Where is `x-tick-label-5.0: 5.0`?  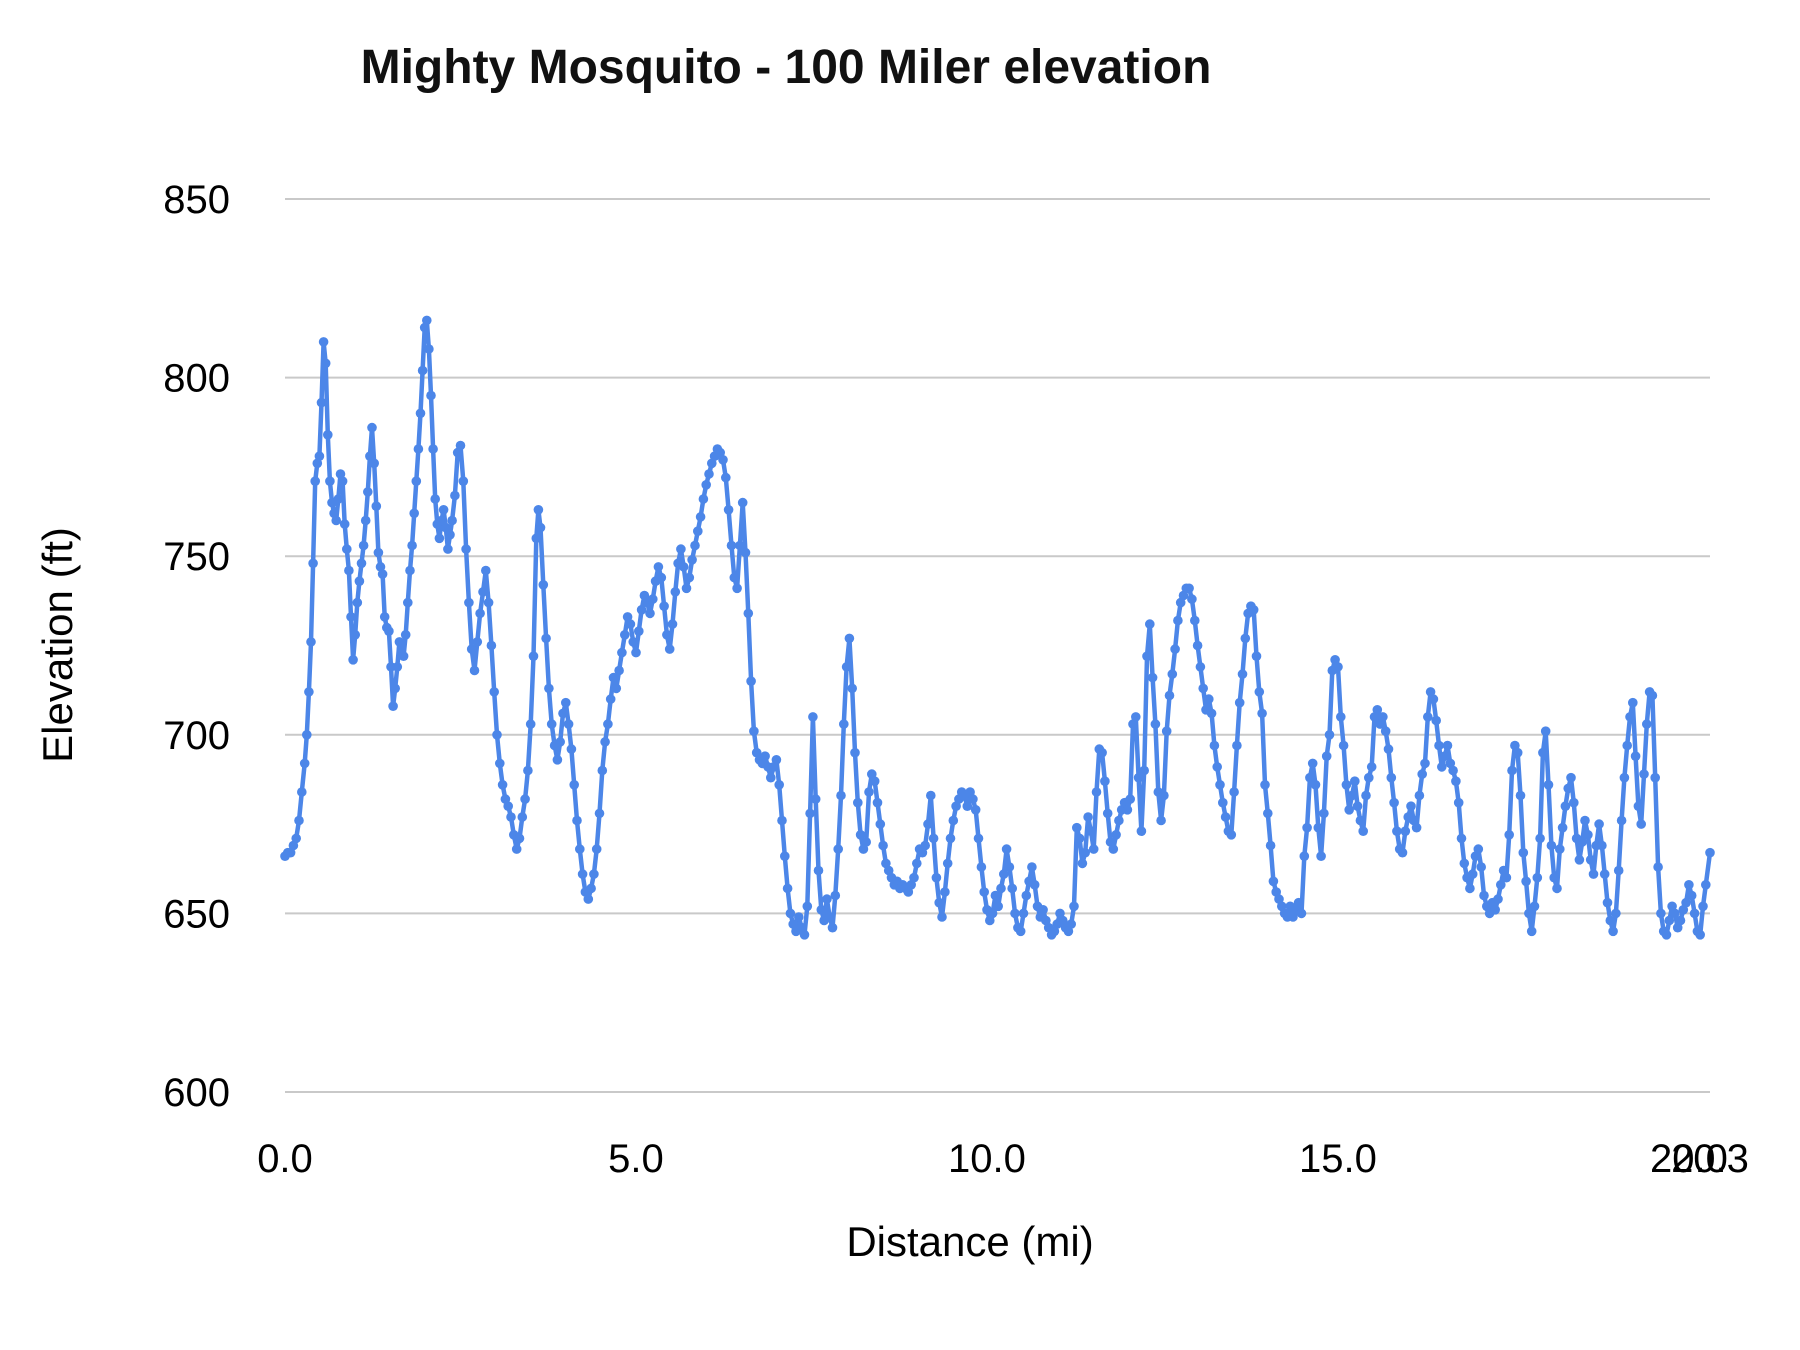
x-tick-label-5.0: 5.0 is located at coordinates (636, 1159).